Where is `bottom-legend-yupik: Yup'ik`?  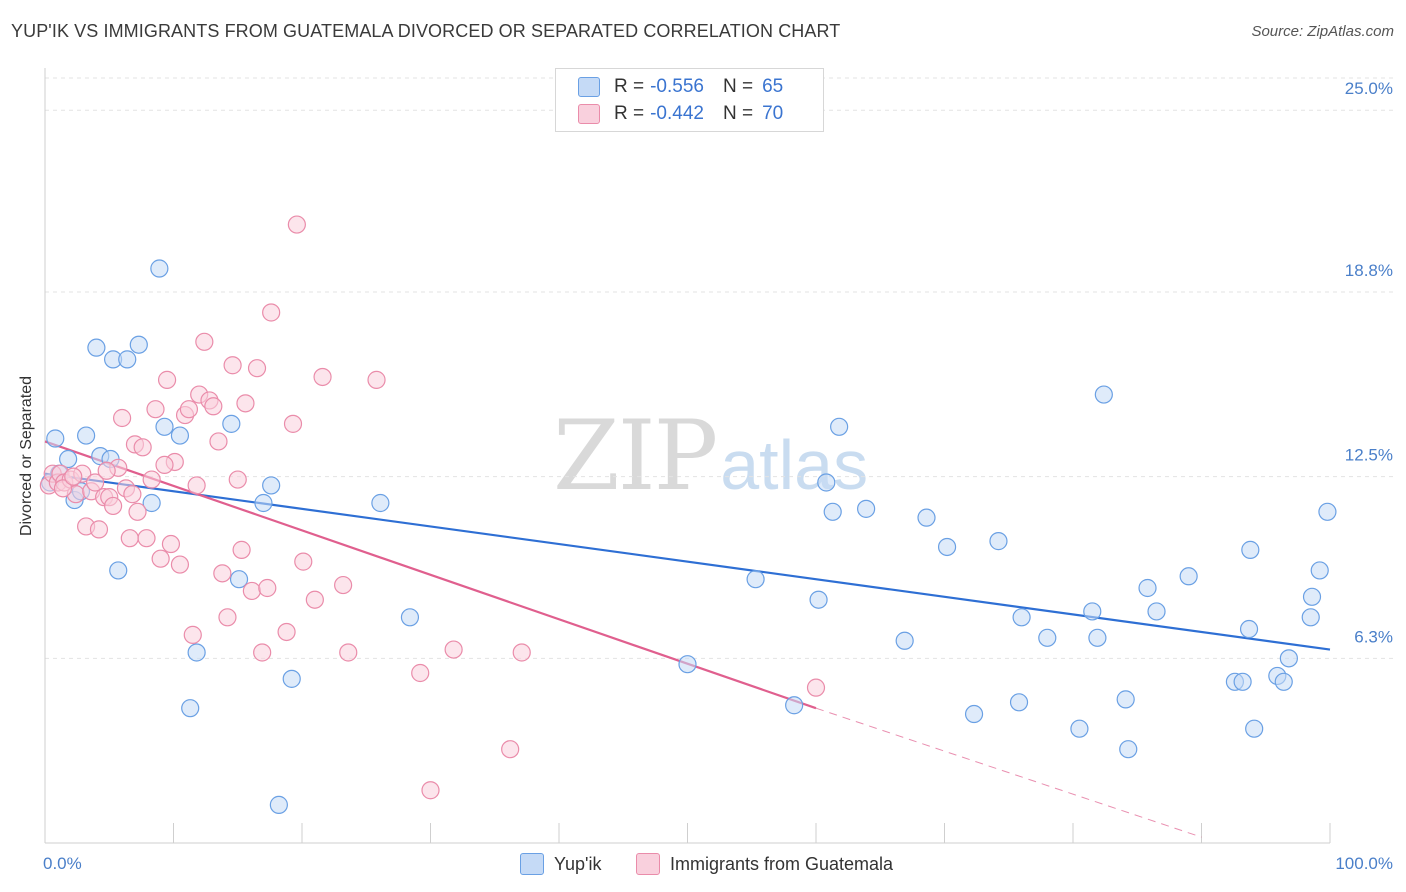 bottom-legend-yupik: Yup'ik is located at coordinates (560, 864).